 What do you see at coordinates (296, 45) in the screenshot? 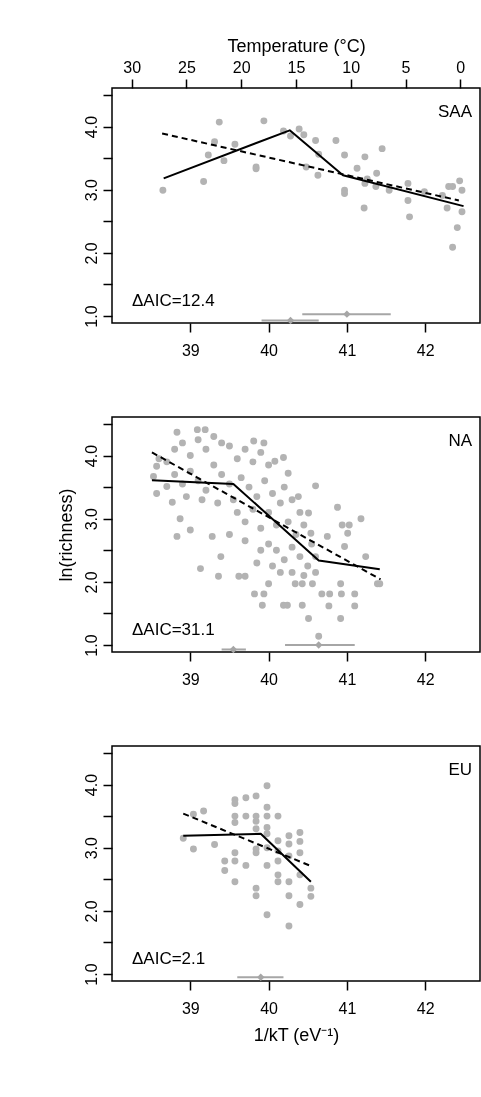
I see `x2-axis-title: Temperature (°C)` at bounding box center [296, 45].